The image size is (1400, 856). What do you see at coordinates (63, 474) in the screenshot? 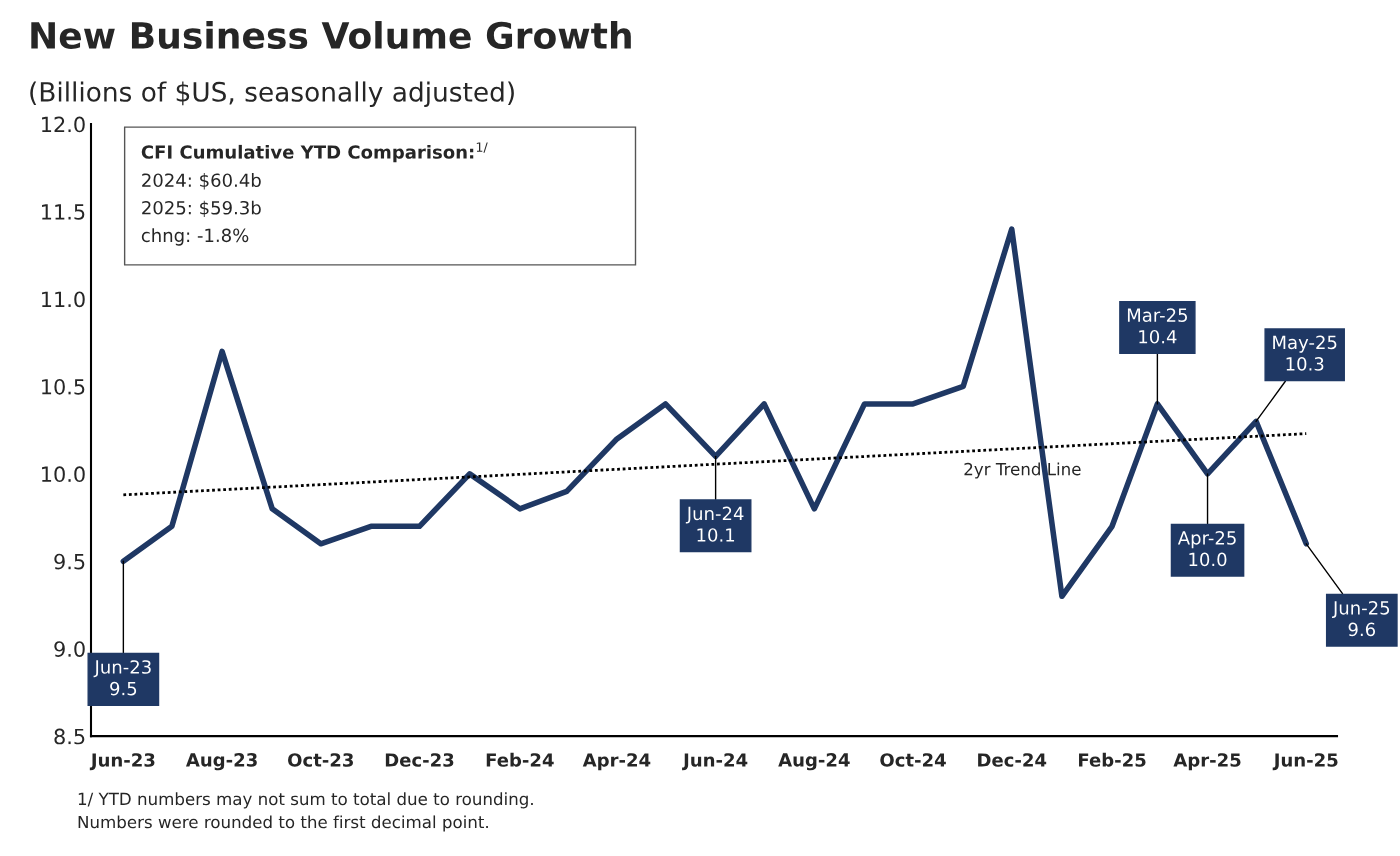
I see `y-tick-label: 10.0` at bounding box center [63, 474].